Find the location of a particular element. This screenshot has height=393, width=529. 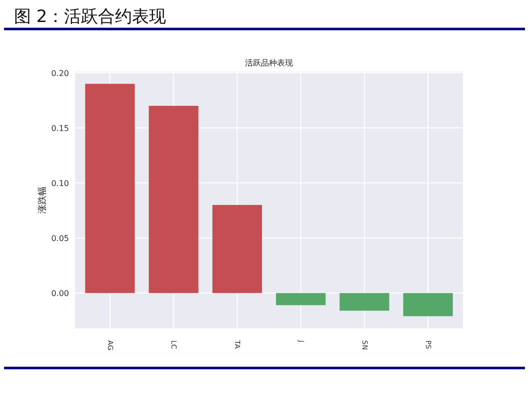

chart-title: 活跃品种表现 is located at coordinates (269, 63).